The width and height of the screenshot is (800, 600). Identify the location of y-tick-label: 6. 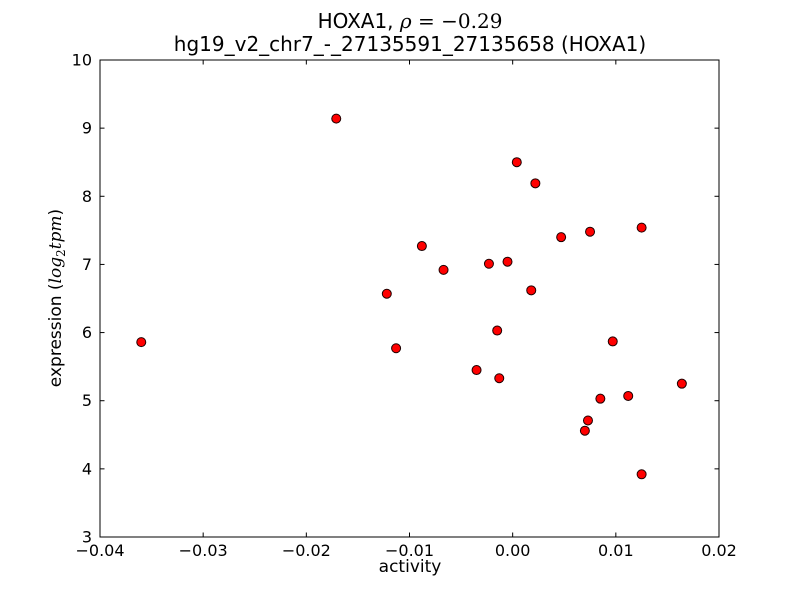
(87, 332).